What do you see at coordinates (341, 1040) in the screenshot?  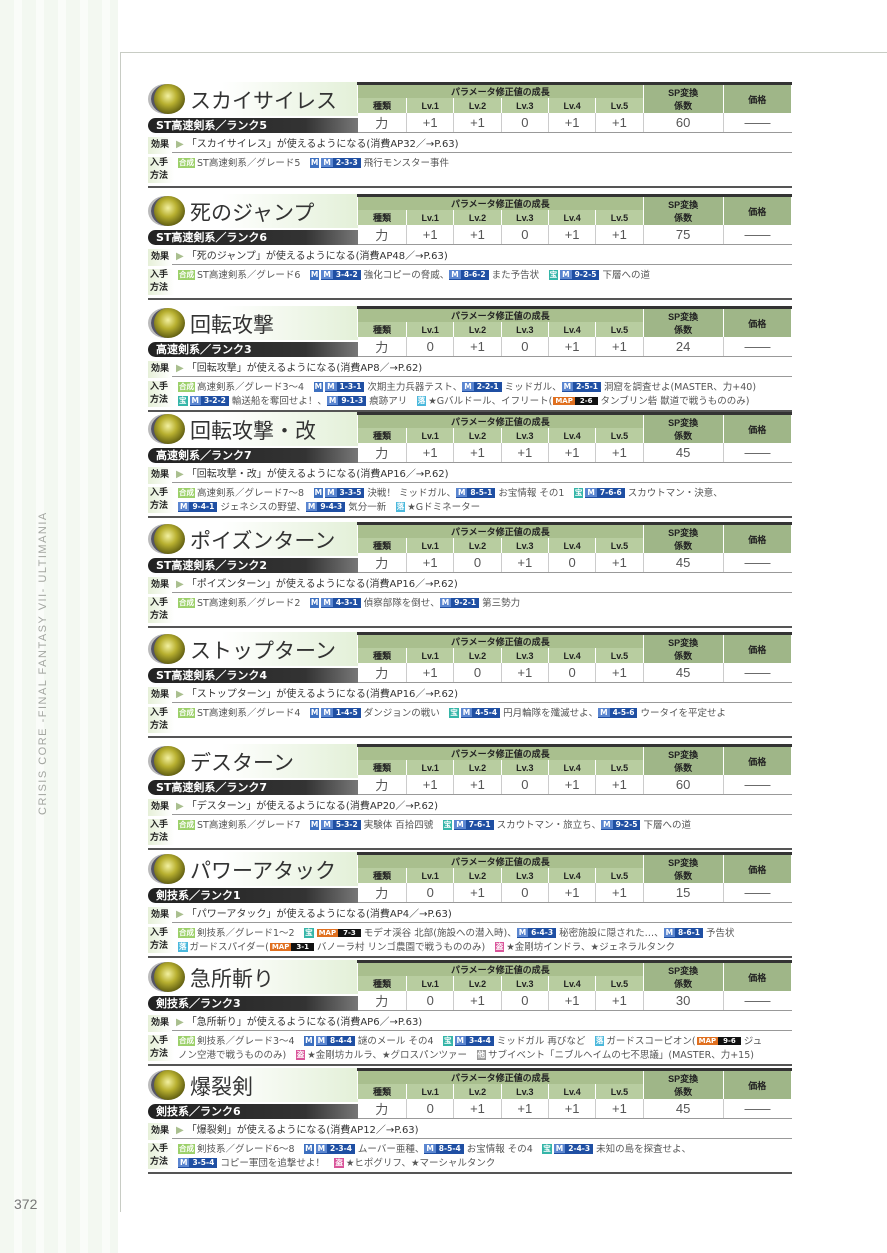 I see `mission-code: 8-4-4` at bounding box center [341, 1040].